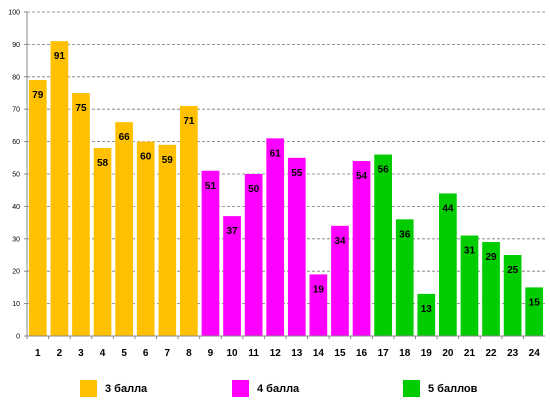 The image size is (550, 407). What do you see at coordinates (405, 353) in the screenshot?
I see `x-tick-label: 18` at bounding box center [405, 353].